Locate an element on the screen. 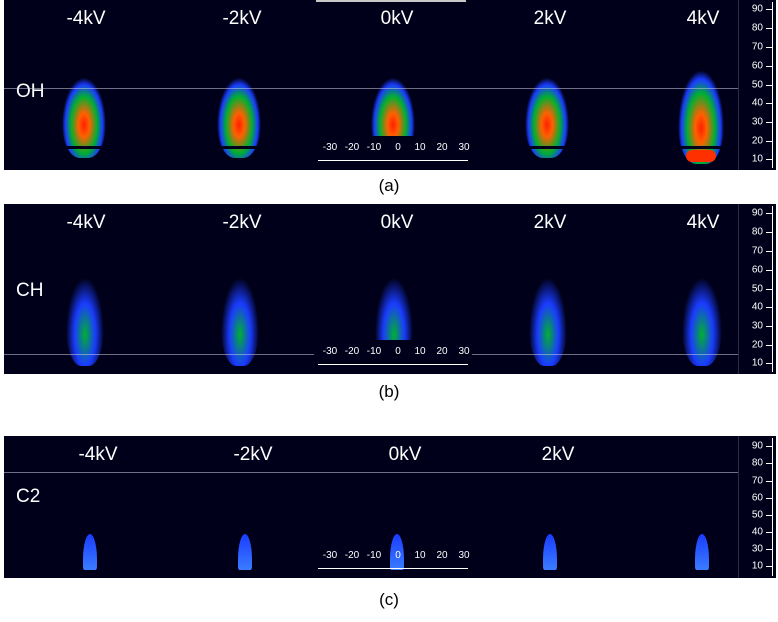 The height and width of the screenshot is (622, 778). caption-c: (c) is located at coordinates (389, 599).